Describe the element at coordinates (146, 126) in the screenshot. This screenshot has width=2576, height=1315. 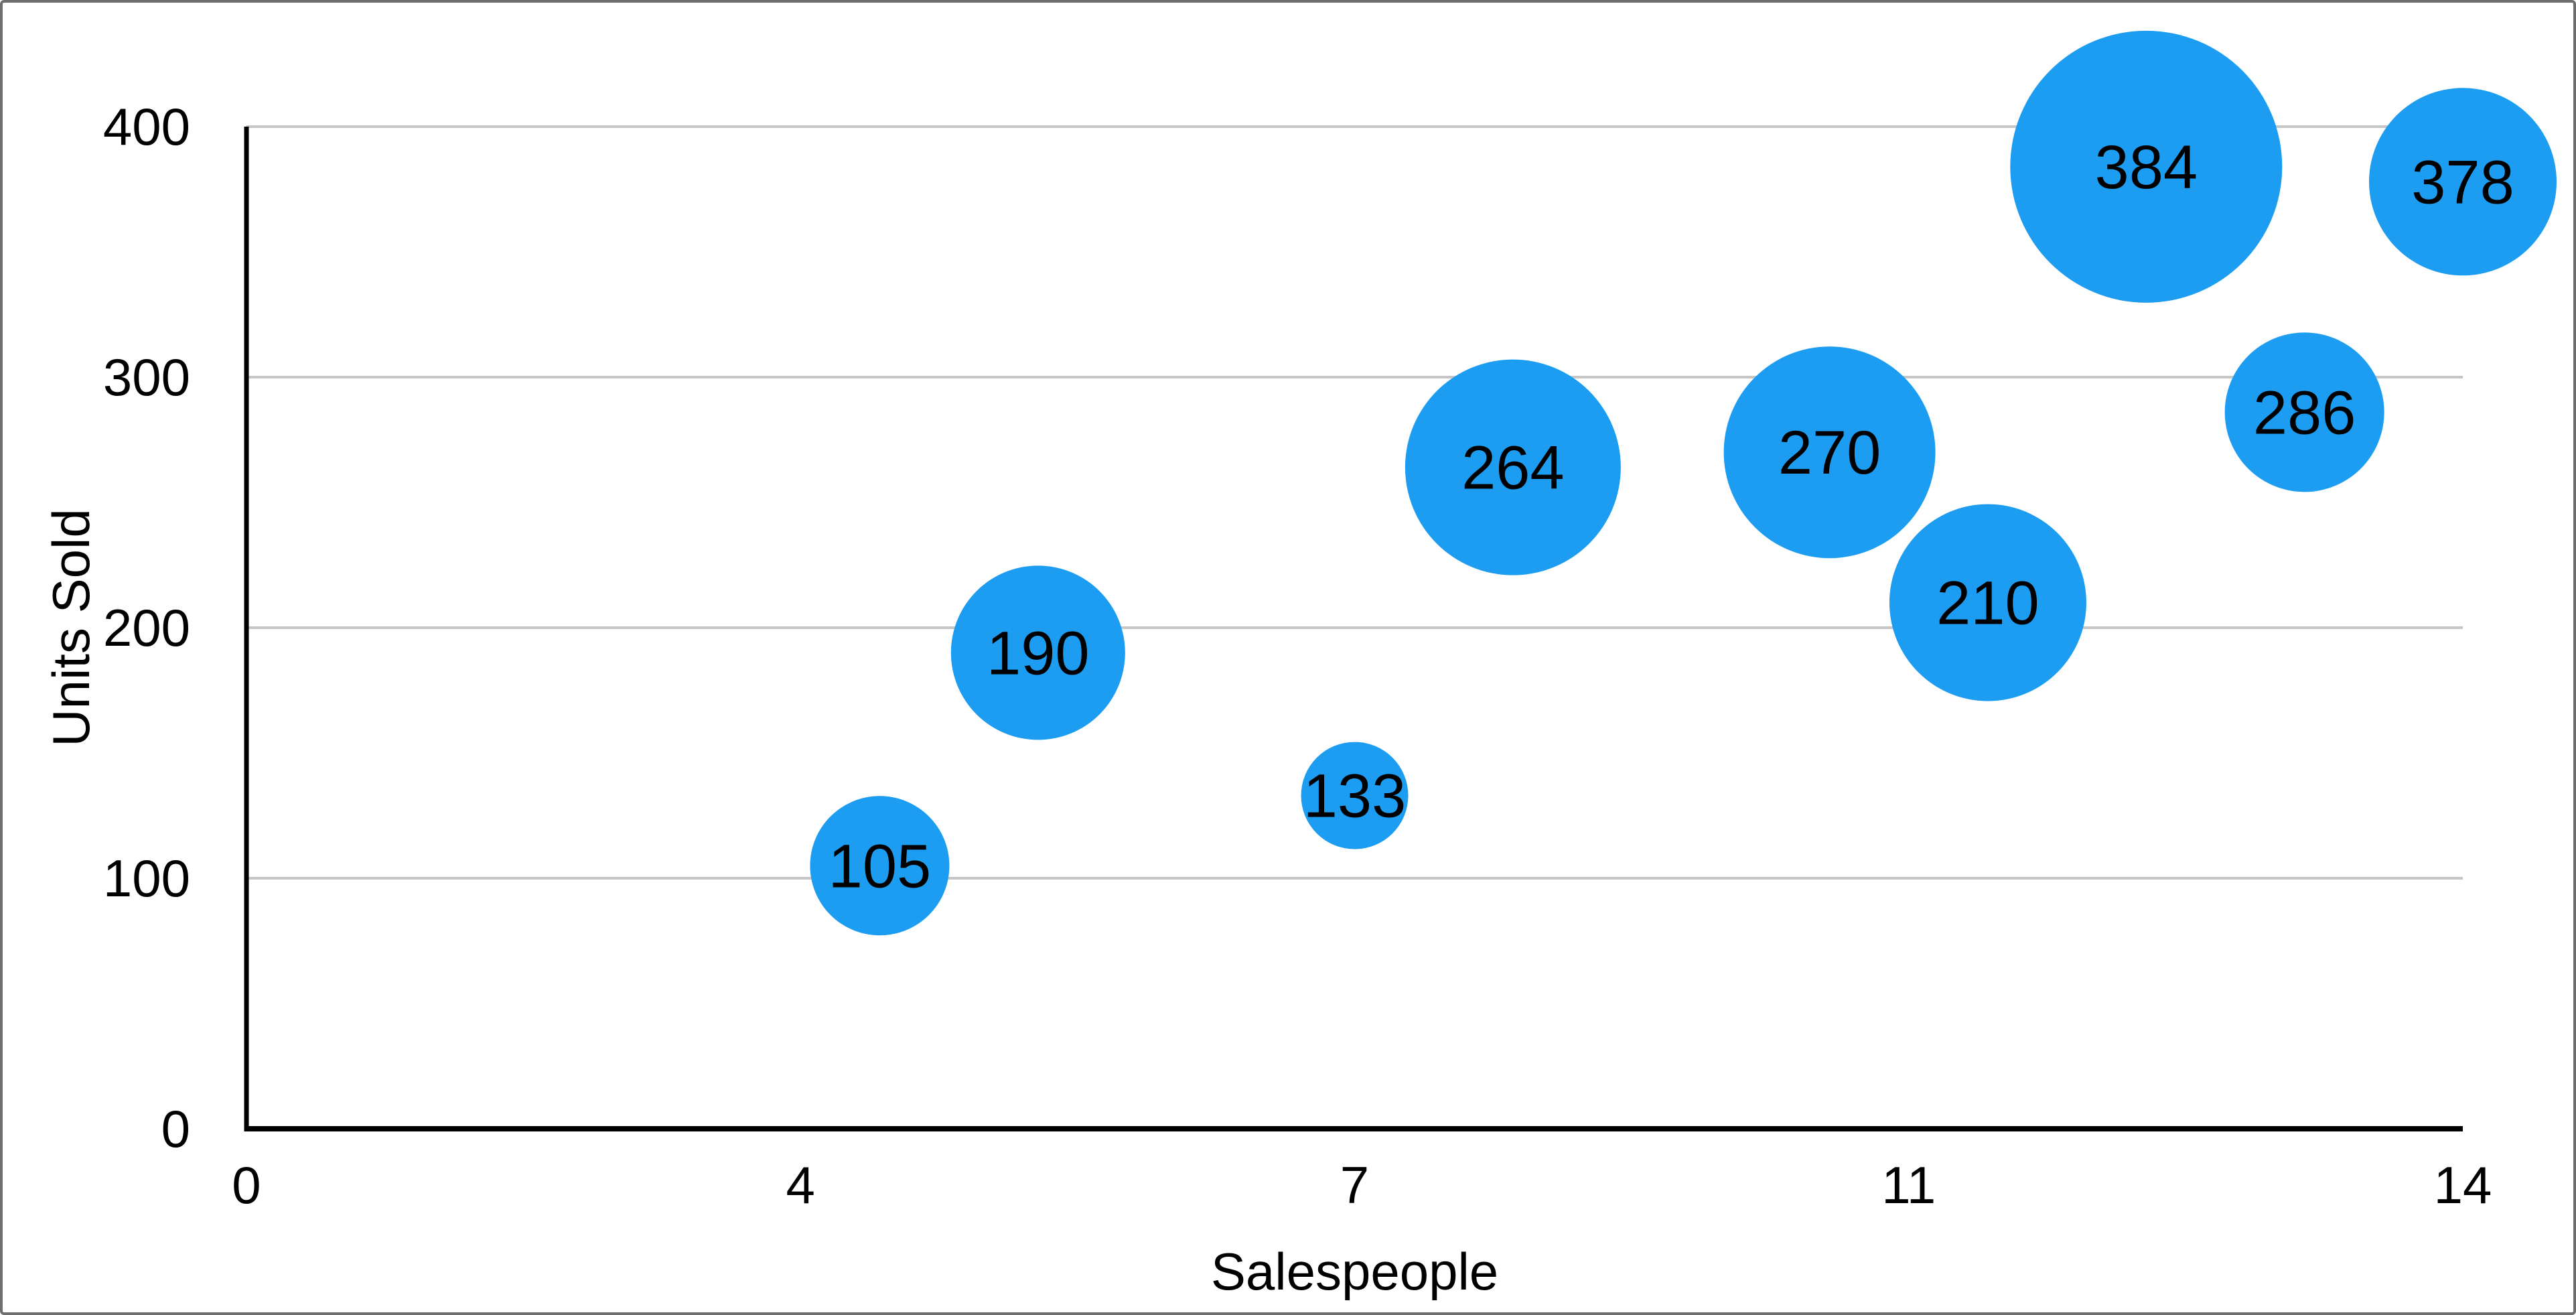
I see `y-tick-label: 400` at that location.